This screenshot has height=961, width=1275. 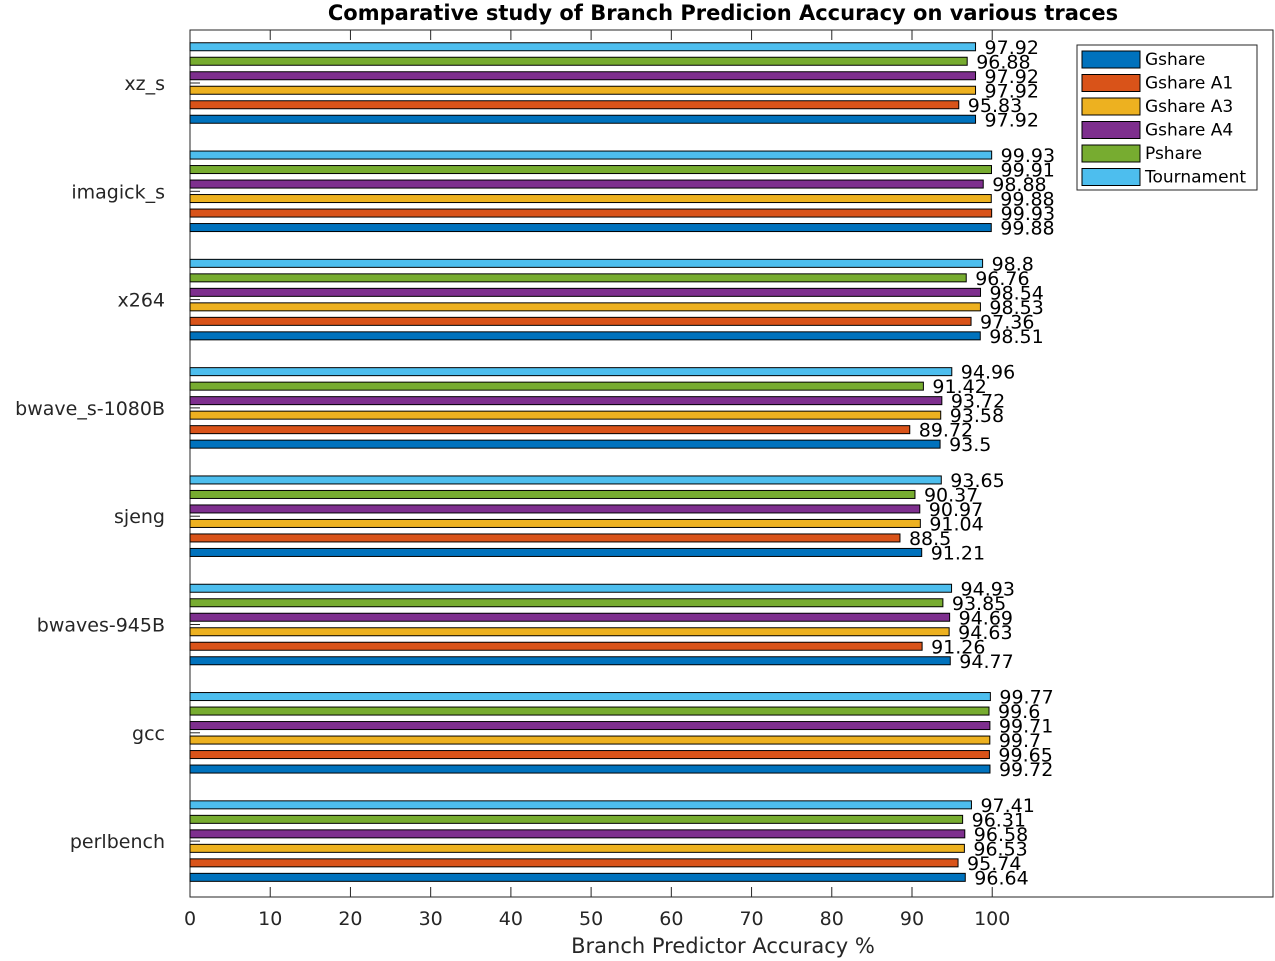 What do you see at coordinates (1001, 878) in the screenshot?
I see `data-label: 96.64` at bounding box center [1001, 878].